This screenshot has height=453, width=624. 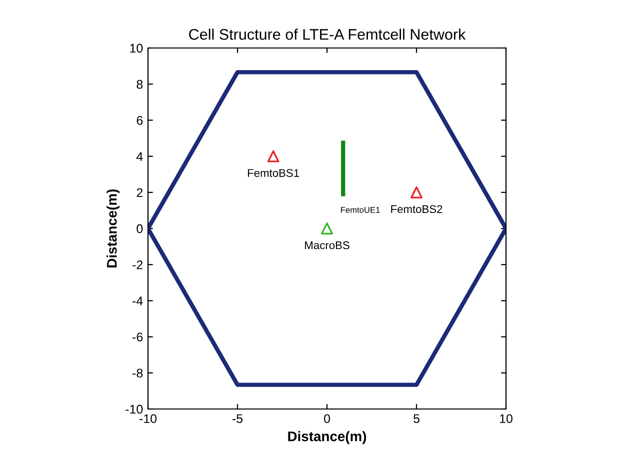 What do you see at coordinates (139, 156) in the screenshot?
I see `y-tick-label: 4` at bounding box center [139, 156].